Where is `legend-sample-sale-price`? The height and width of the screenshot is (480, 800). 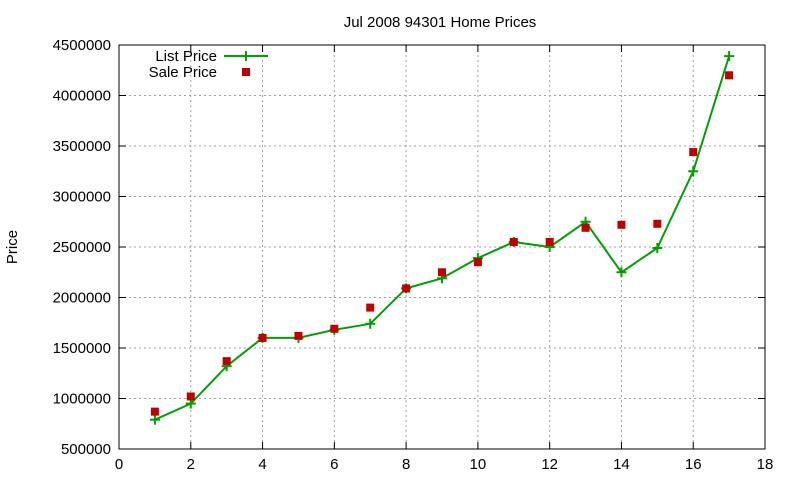 legend-sample-sale-price is located at coordinates (246, 72).